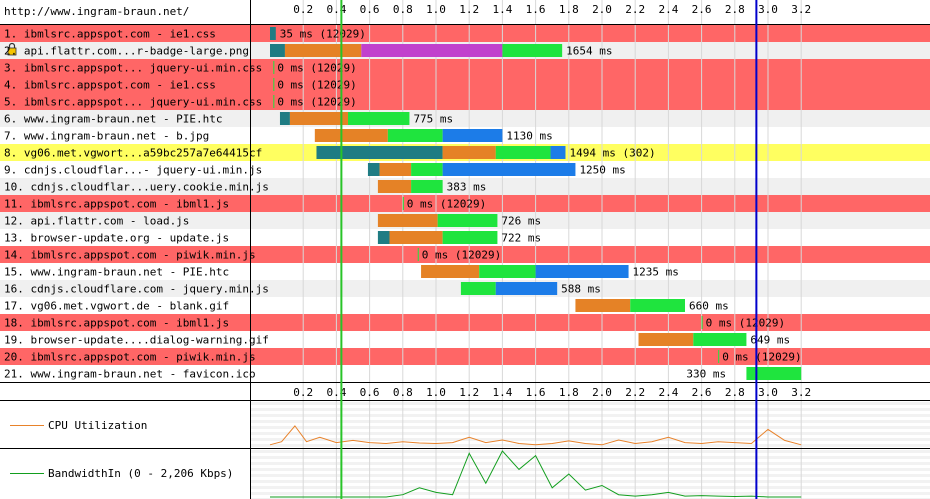  Describe the element at coordinates (635, 9) in the screenshot. I see `axis-tick-label-top: 2.2` at that location.